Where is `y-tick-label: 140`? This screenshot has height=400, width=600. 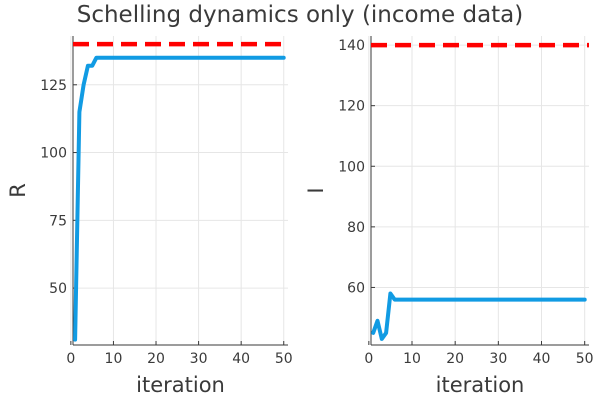 y-tick-label: 140 is located at coordinates (351, 46).